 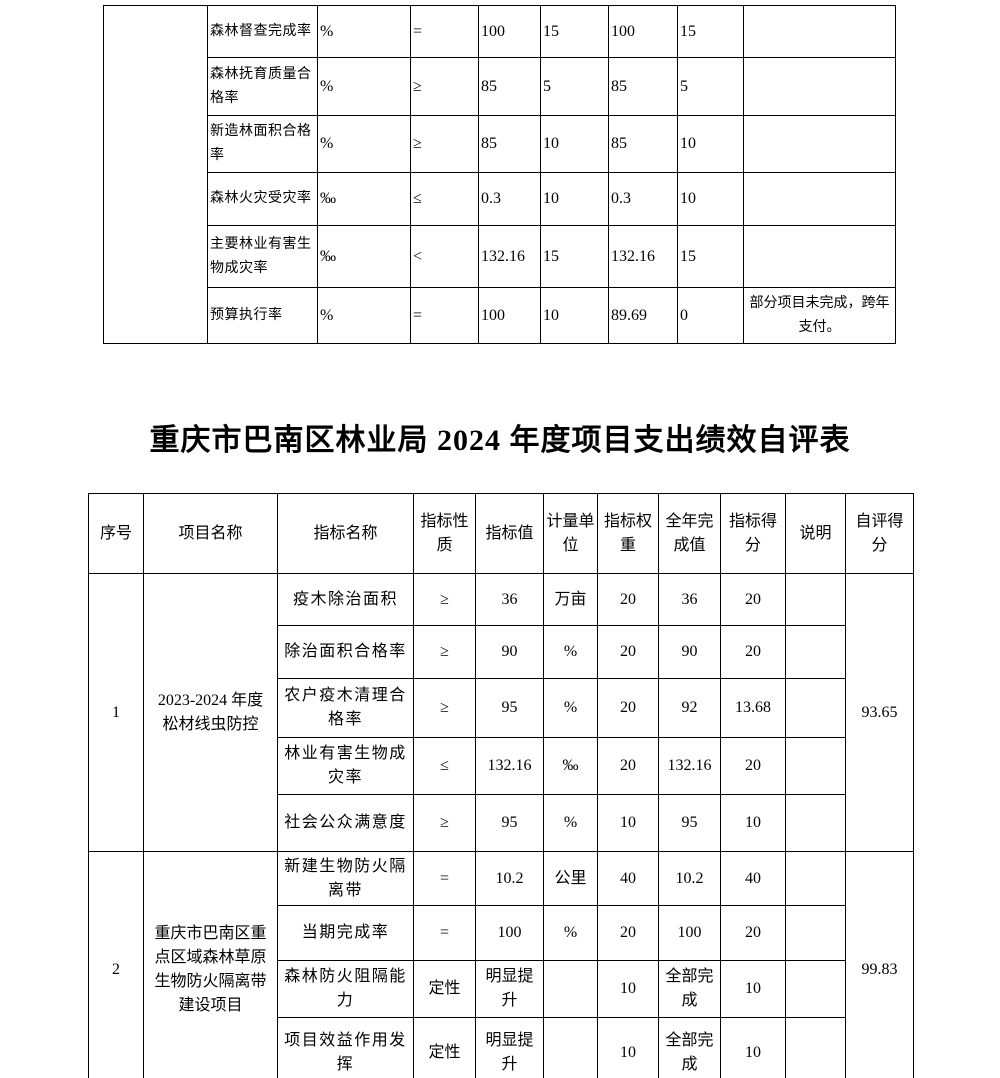 What do you see at coordinates (509, 878) in the screenshot?
I see `target-cell: 10.2` at bounding box center [509, 878].